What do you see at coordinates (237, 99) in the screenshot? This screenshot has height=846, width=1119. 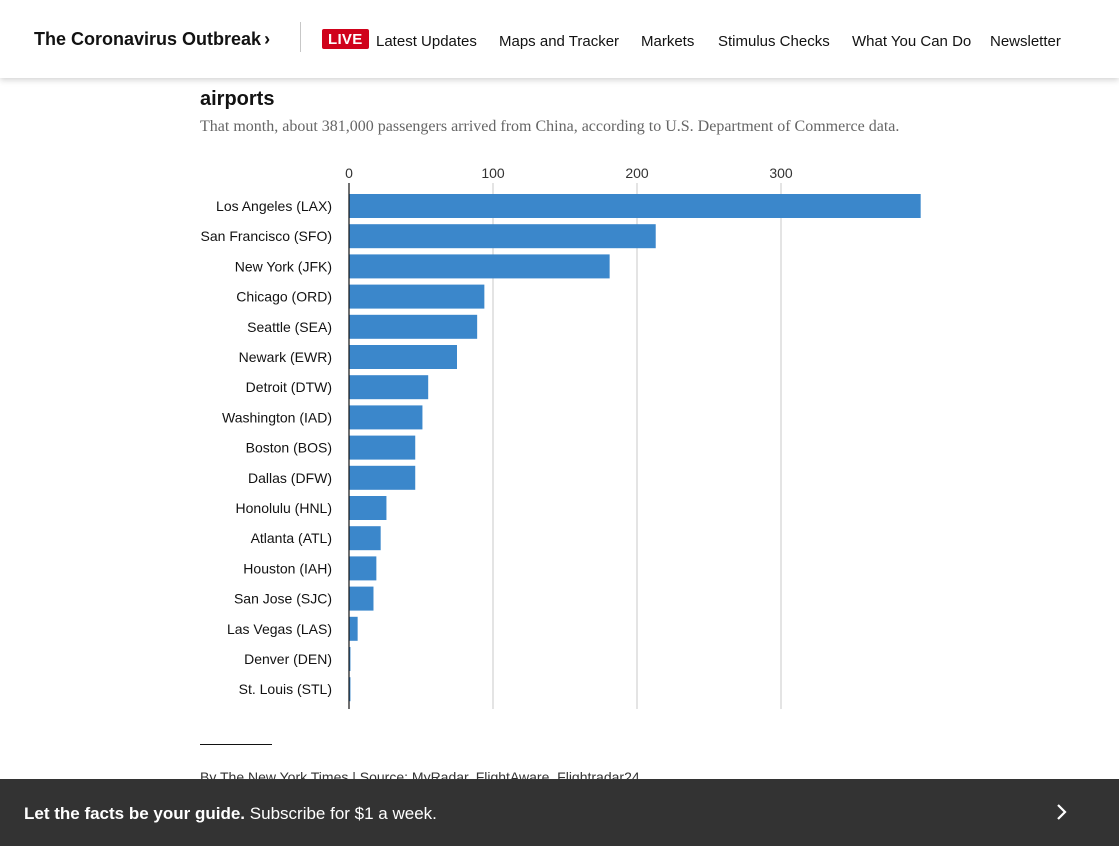 I see `chart-title: airports` at bounding box center [237, 99].